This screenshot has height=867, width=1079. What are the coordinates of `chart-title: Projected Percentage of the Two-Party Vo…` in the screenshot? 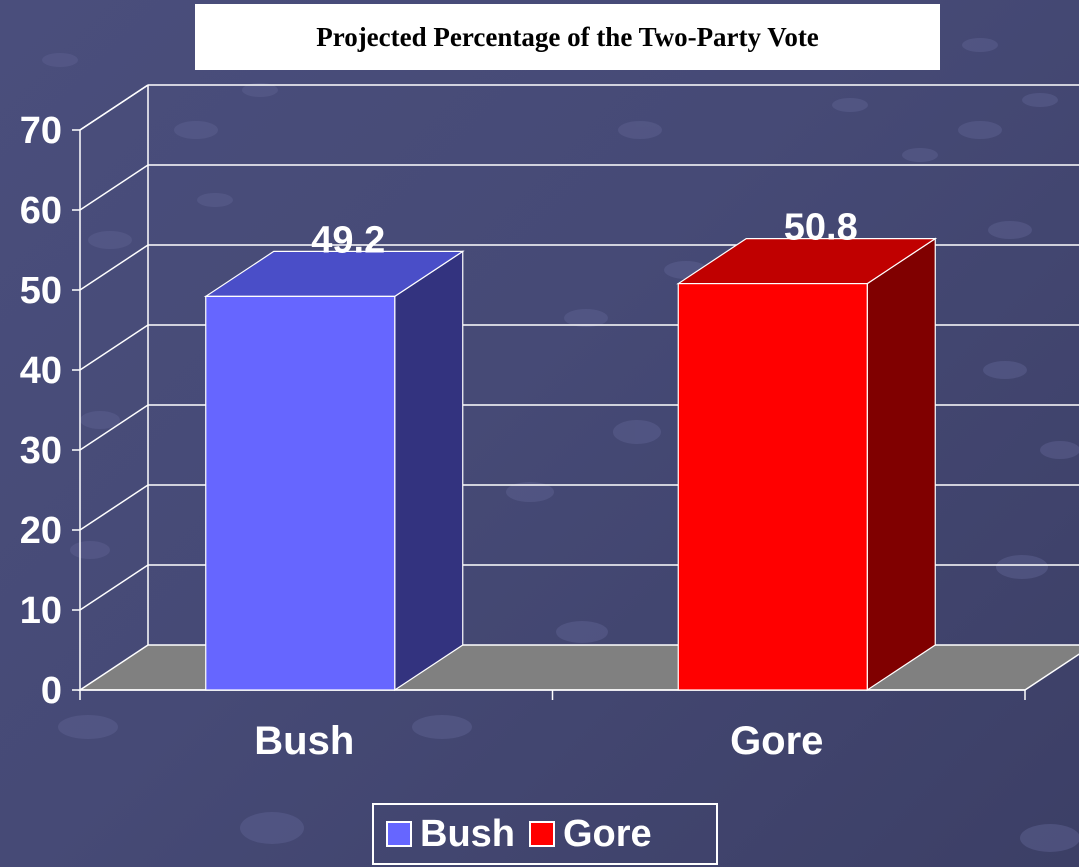 It's located at (567, 37).